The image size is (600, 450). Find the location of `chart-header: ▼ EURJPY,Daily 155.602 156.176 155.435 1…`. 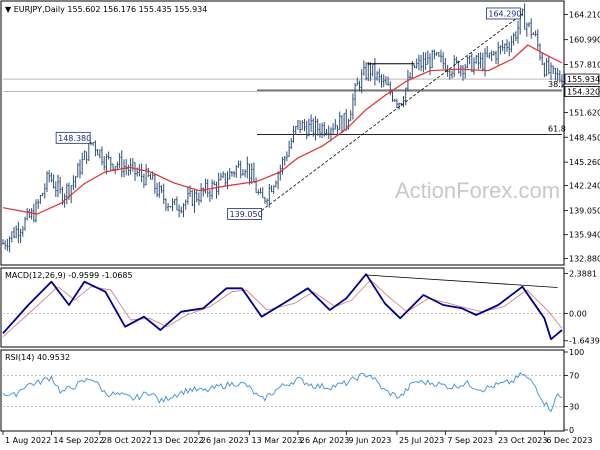

chart-header: ▼ EURJPY,Daily 155.602 156.176 155.435 1… is located at coordinates (106, 9).